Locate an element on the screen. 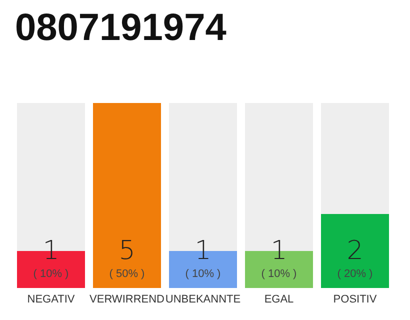 Image resolution: width=410 pixels, height=320 pixels. x-tick-label: POSITIV is located at coordinates (355, 300).